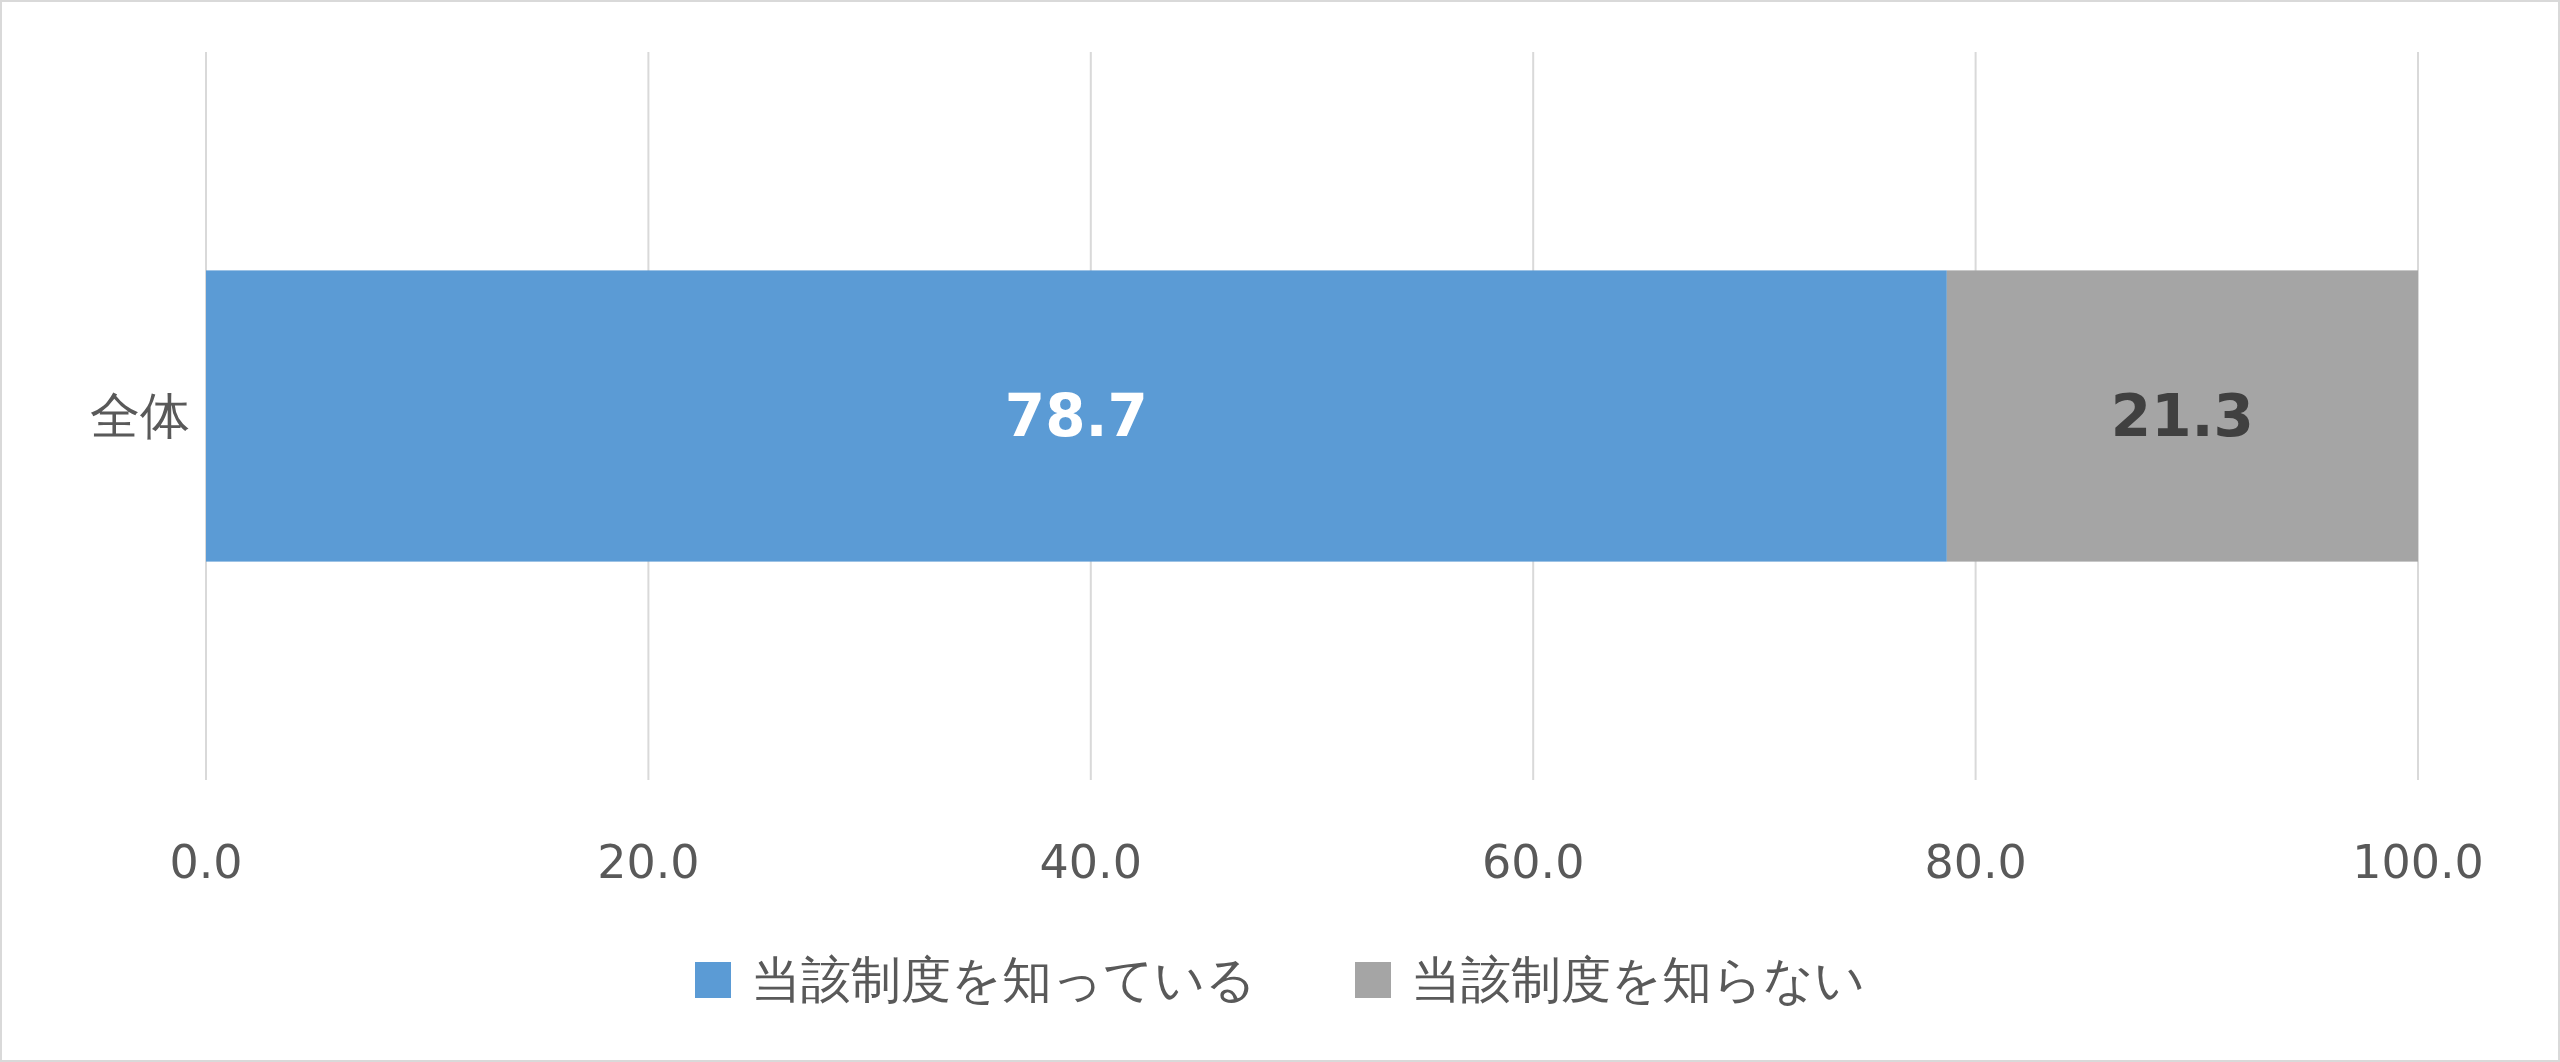  I want to click on legend-label: 当該制度を知っている, so click(1003, 980).